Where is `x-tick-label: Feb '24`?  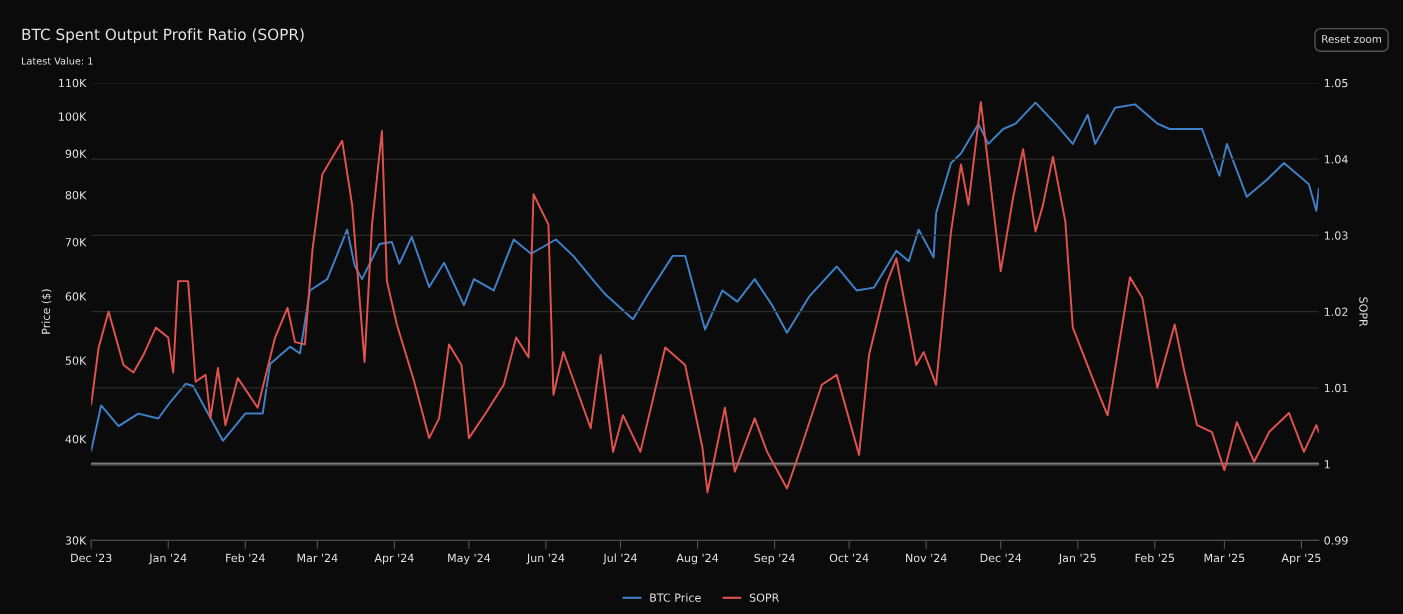 x-tick-label: Feb '24 is located at coordinates (245, 558).